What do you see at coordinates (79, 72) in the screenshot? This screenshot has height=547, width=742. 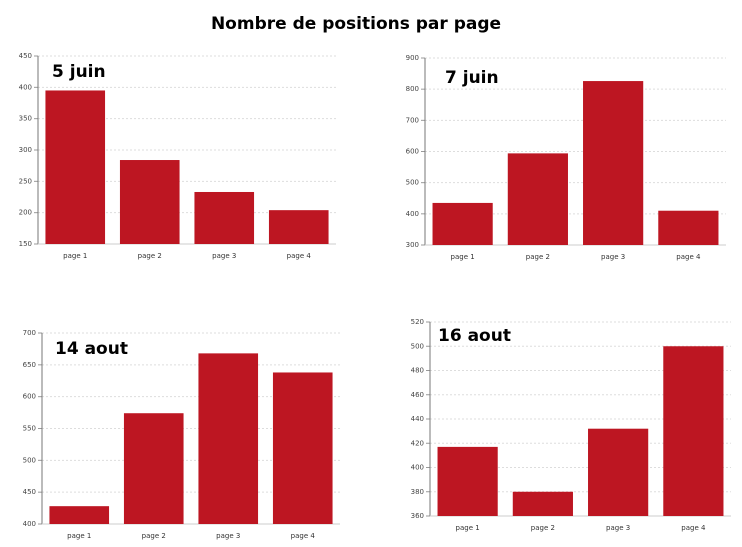 I see `chart-title: 5 juin` at bounding box center [79, 72].